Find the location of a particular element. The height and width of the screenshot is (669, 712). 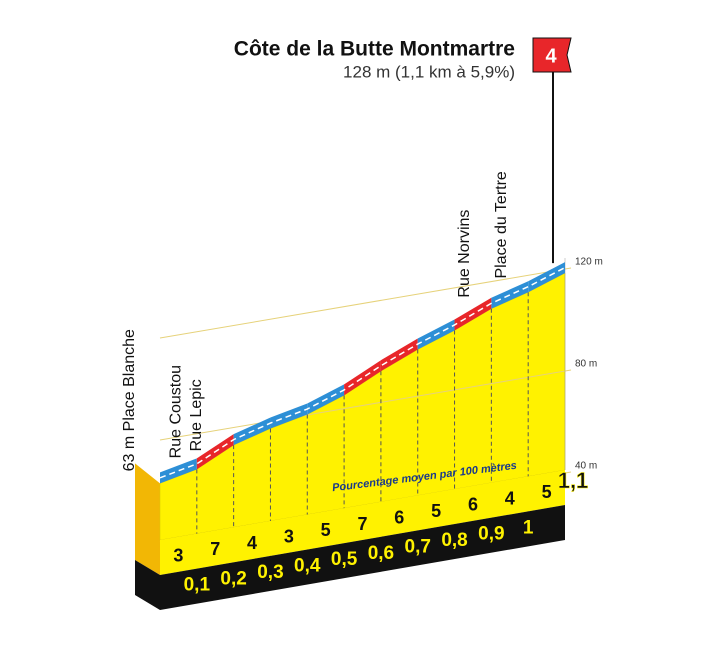

place-label: Place du Tertre is located at coordinates (501, 224).